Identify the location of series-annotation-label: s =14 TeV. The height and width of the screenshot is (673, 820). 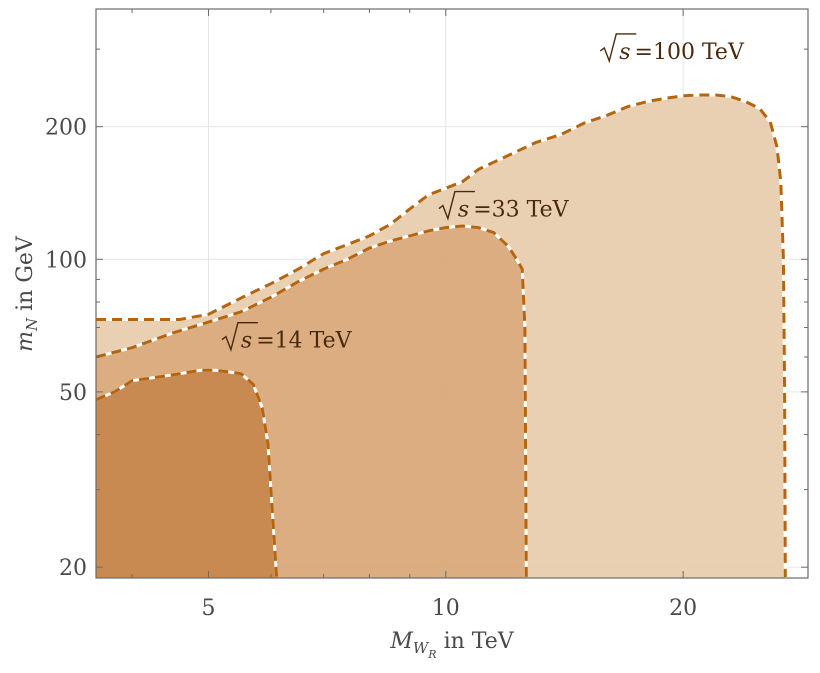
(297, 341).